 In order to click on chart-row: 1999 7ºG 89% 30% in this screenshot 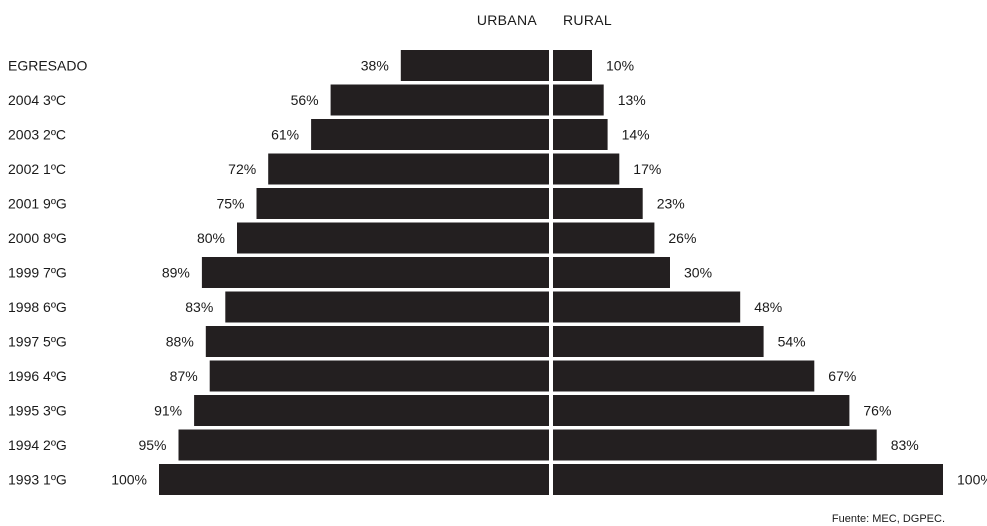, I will do `click(360, 272)`.